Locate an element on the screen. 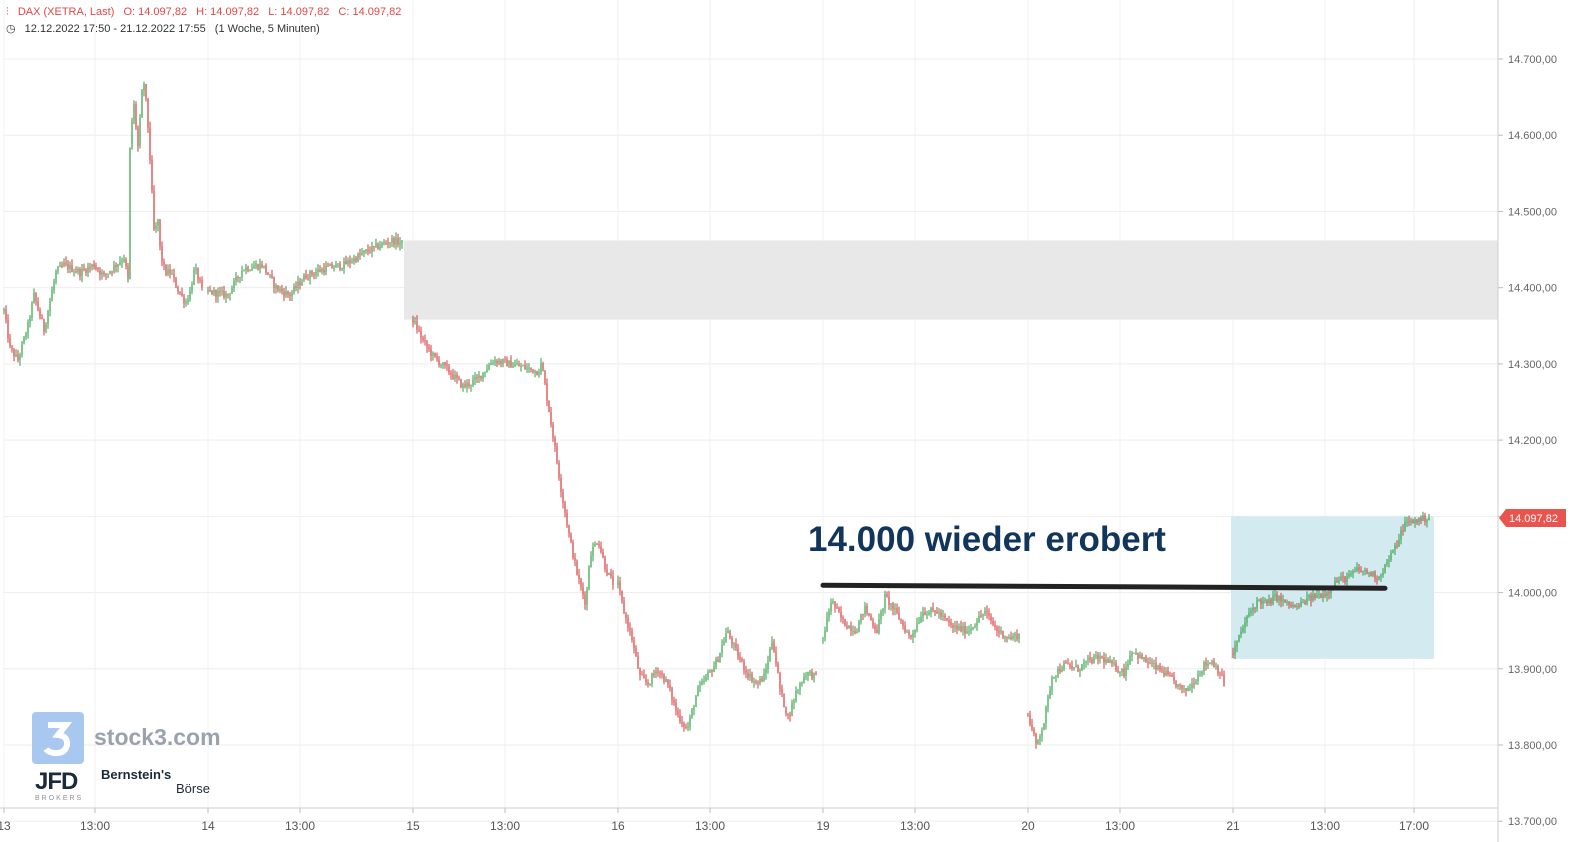 The image size is (1579, 842). x-tick-label: 19 is located at coordinates (823, 826).